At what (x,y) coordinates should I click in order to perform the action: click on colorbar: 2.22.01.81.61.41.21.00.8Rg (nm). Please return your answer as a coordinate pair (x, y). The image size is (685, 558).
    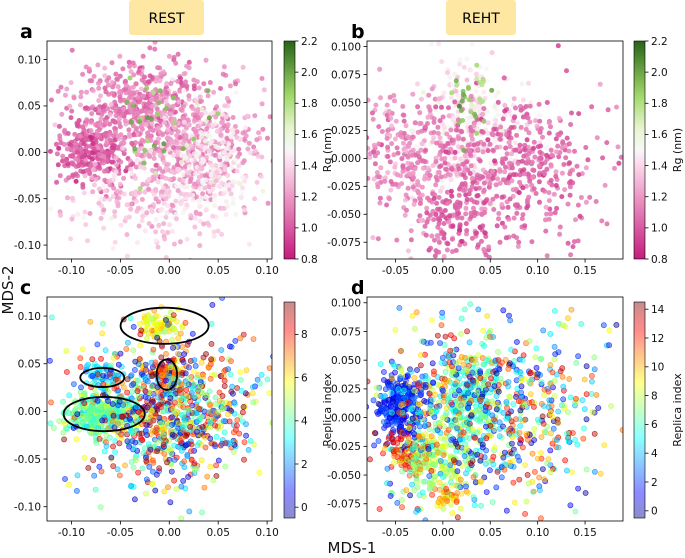
    Looking at the image, I should click on (658, 151).